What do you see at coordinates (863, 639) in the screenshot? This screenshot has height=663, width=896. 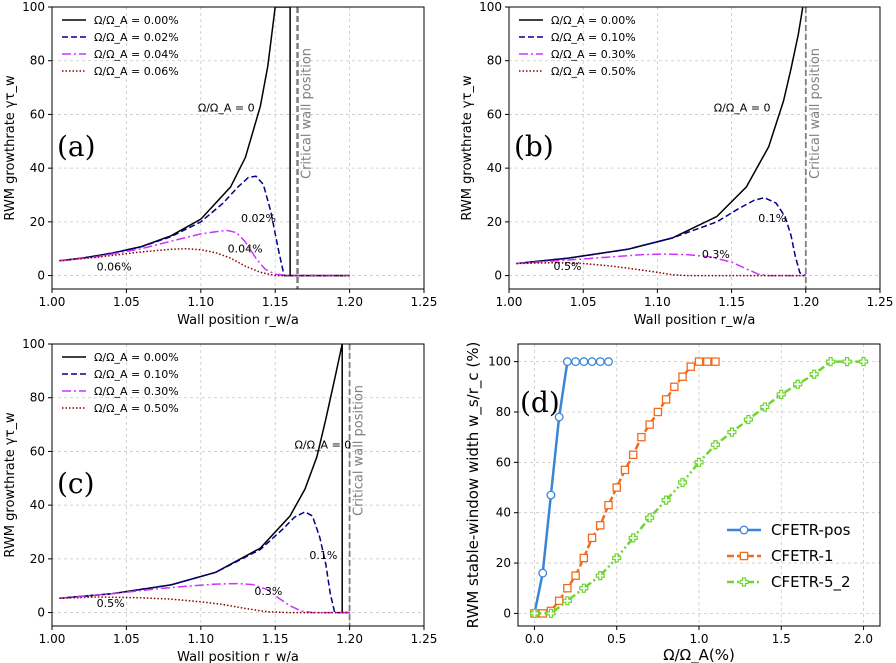 I see `x-tick-label: 2.0` at bounding box center [863, 639].